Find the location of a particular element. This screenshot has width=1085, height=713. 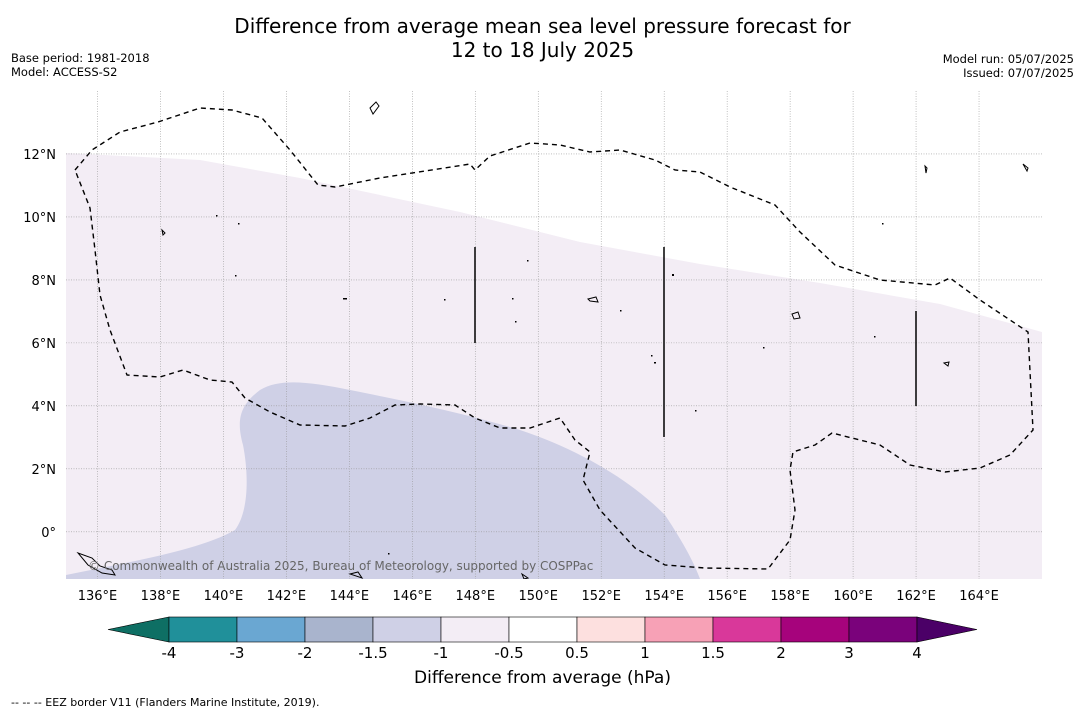

colorbar-labels: -4 -3 -2 -1.5 -1 -0.5 0.5 1 1.5 2 3 4 is located at coordinates (542, 653).